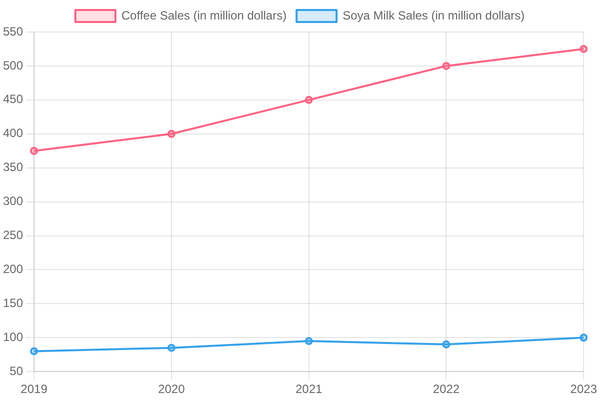  I want to click on y-tick-label: 50, so click(17, 371).